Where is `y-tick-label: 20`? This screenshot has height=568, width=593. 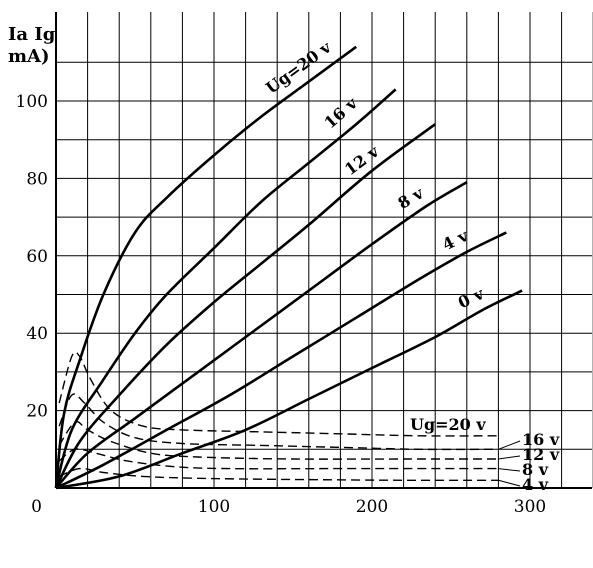
y-tick-label: 20 is located at coordinates (37, 412).